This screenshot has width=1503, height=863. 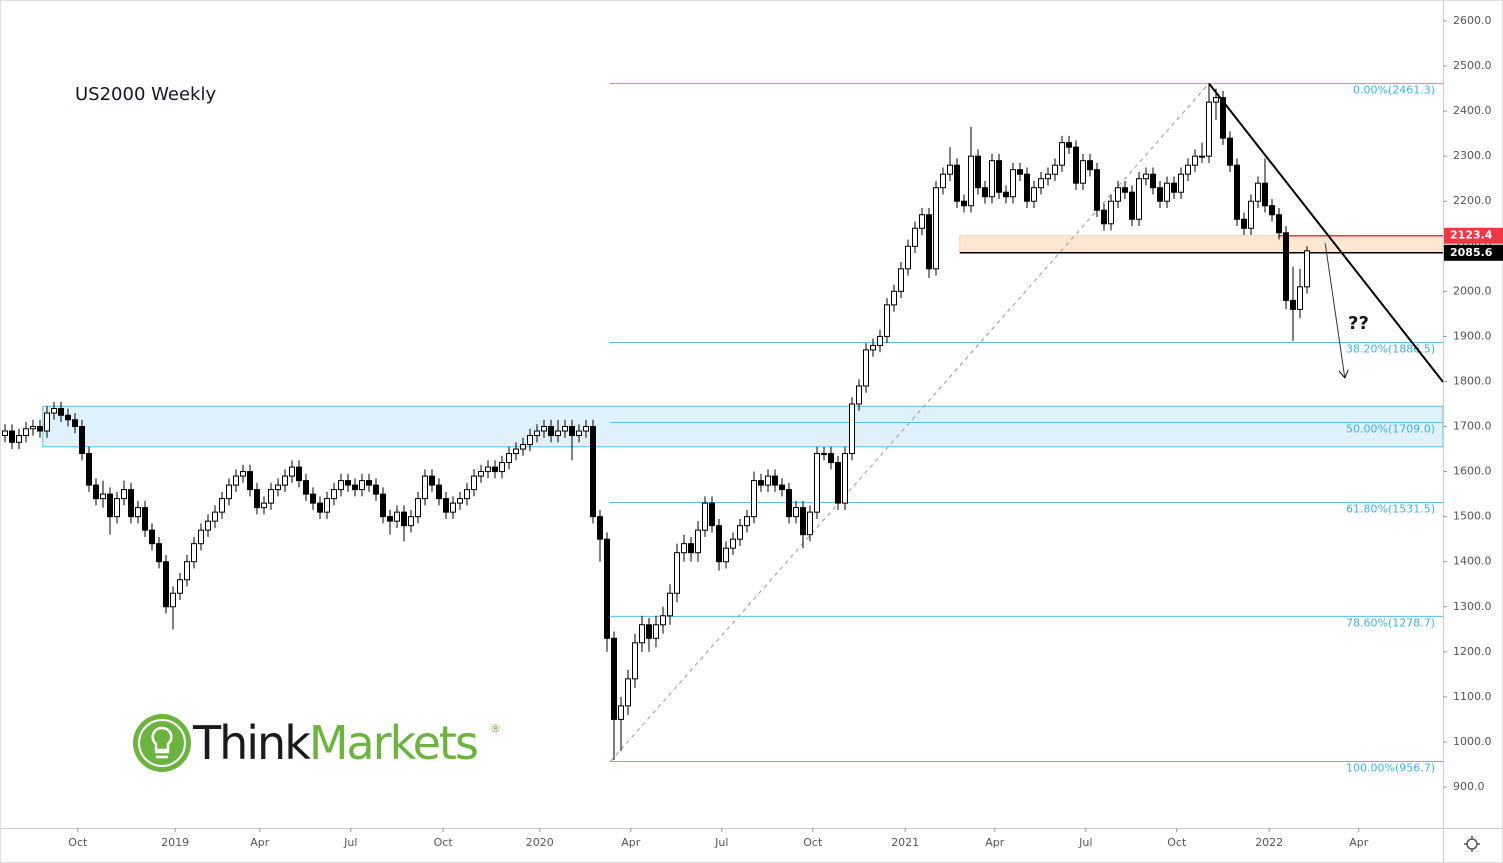 I want to click on settings-icon, so click(x=1472, y=844).